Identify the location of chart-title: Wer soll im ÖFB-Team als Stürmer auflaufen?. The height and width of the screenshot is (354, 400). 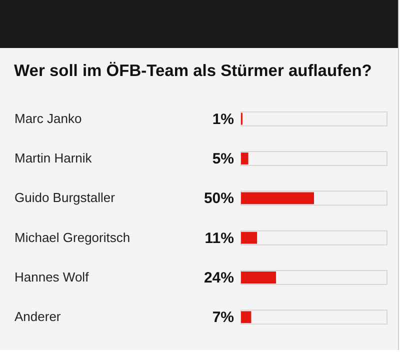
(193, 71).